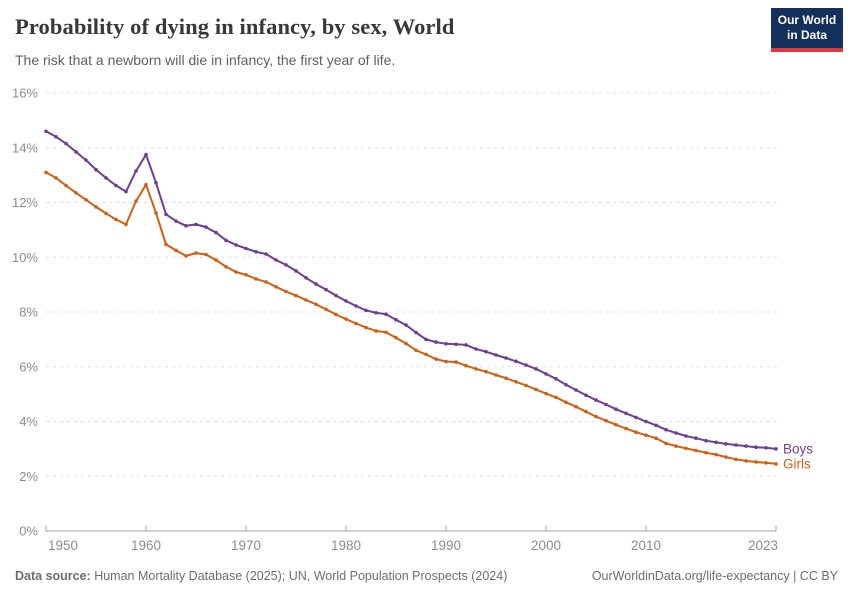 This screenshot has height=600, width=850. I want to click on series-label-boys: Boys, so click(798, 448).